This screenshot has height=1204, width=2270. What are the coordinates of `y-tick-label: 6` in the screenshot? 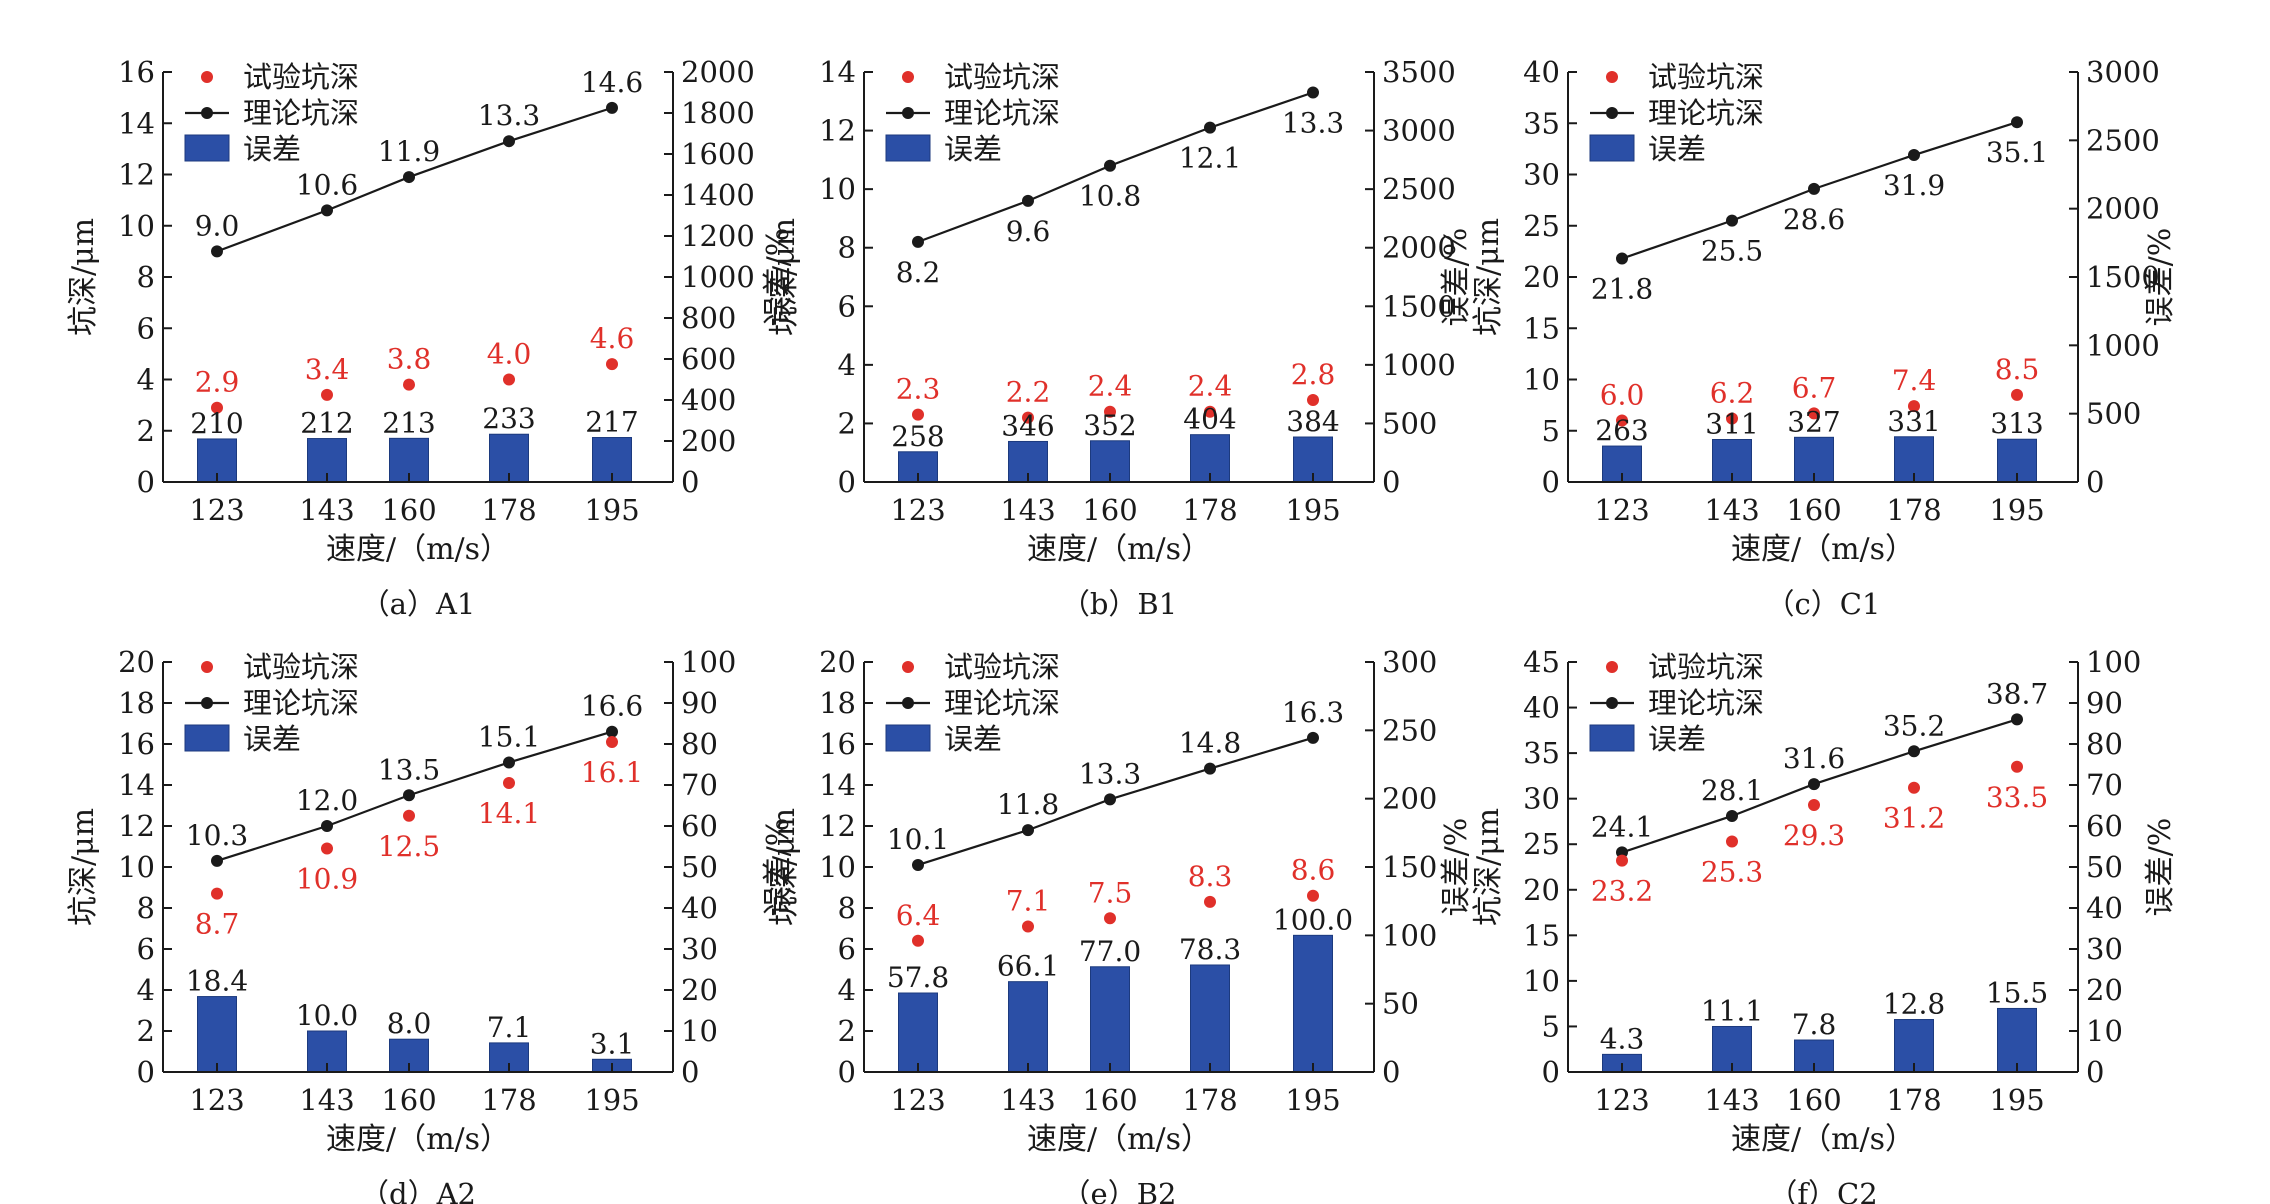 It's located at (847, 306).